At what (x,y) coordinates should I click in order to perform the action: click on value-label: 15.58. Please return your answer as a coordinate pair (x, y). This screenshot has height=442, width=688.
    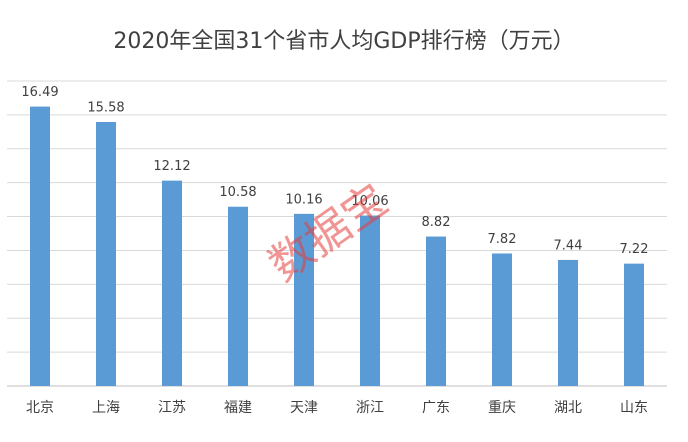
    Looking at the image, I should click on (105, 108).